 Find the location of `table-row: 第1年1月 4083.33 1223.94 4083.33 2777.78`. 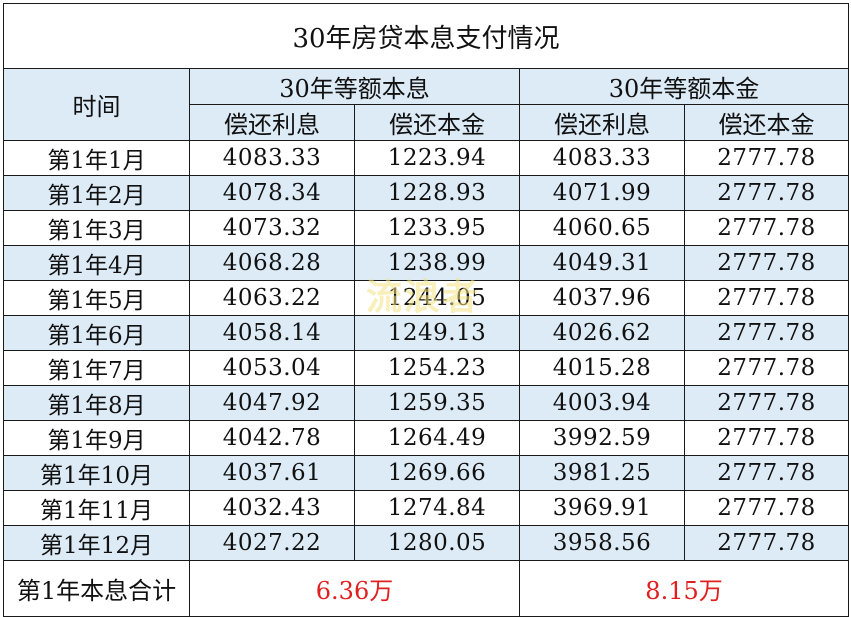

table-row: 第1年1月 4083.33 1223.94 4083.33 2777.78 is located at coordinates (426, 158).